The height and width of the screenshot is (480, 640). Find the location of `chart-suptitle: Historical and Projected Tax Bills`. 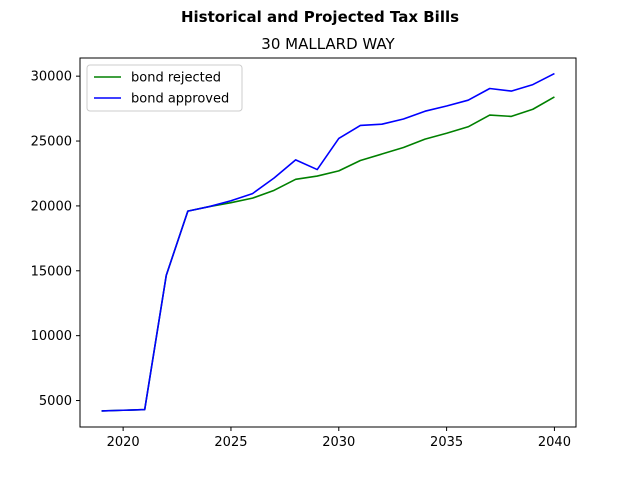

chart-suptitle: Historical and Projected Tax Bills is located at coordinates (320, 17).